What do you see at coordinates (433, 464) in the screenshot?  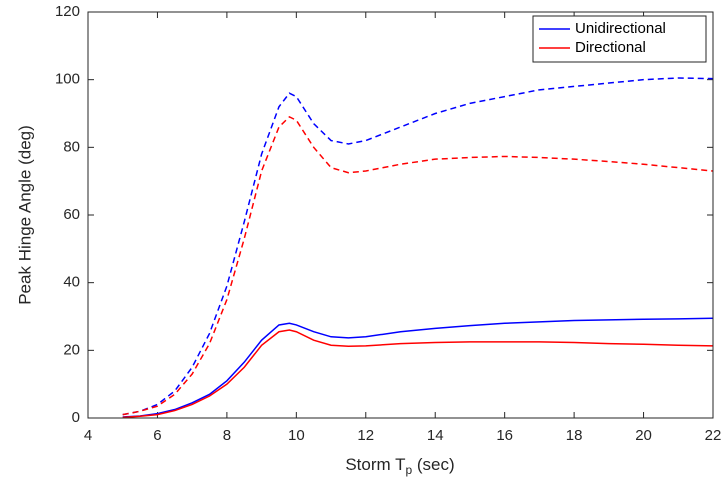 I see `x-label-unit: (sec)` at bounding box center [433, 464].